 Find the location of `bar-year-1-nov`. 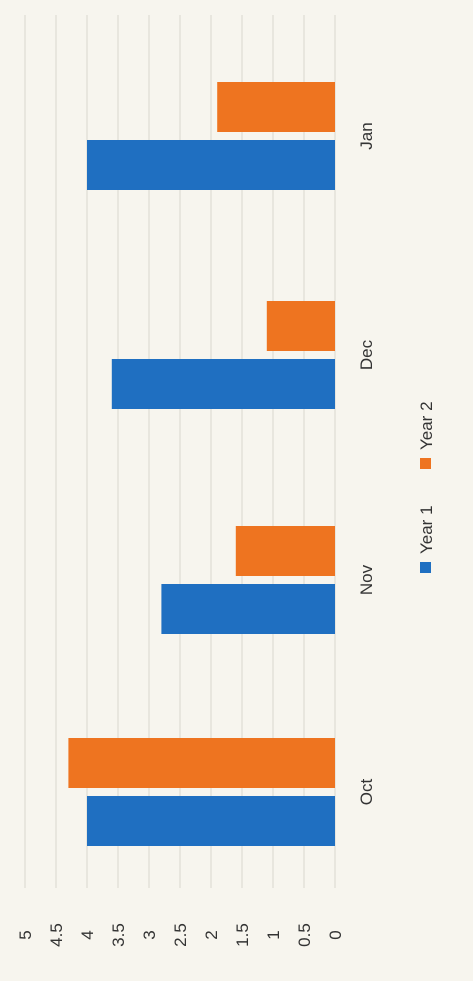

bar-year-1-nov is located at coordinates (248, 609).